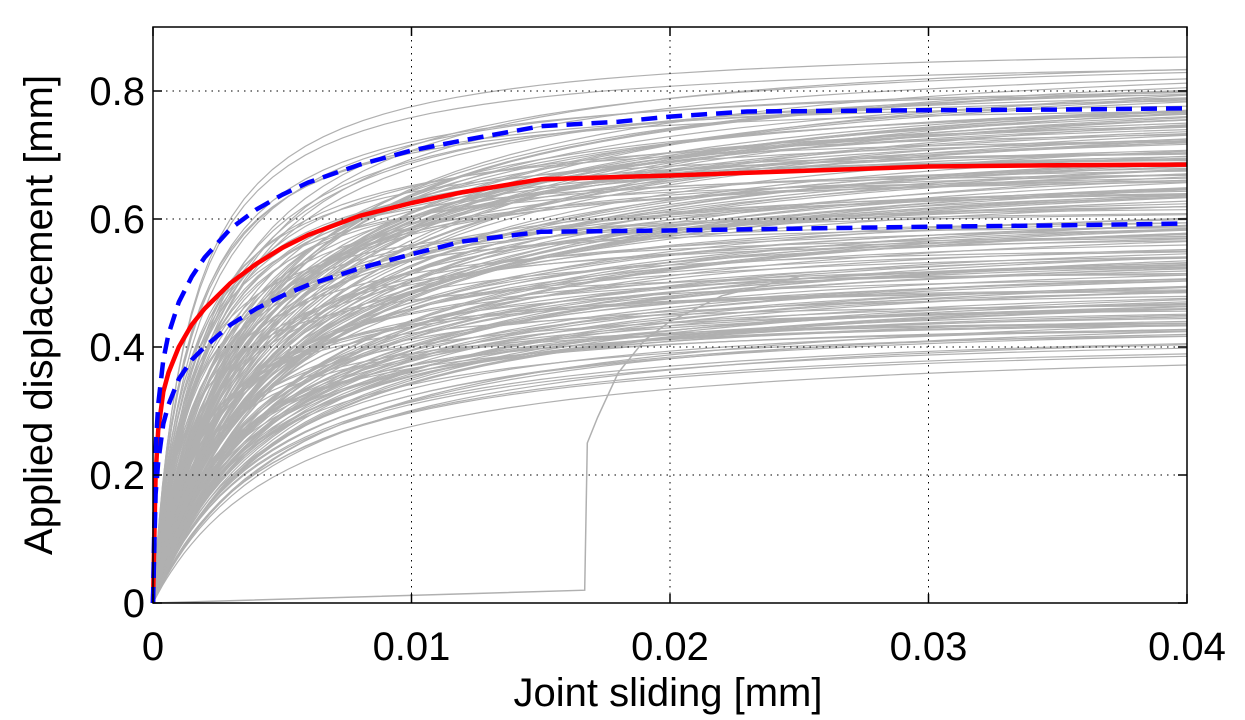 This screenshot has height=720, width=1245. I want to click on x-tick-label: 0.03, so click(929, 647).